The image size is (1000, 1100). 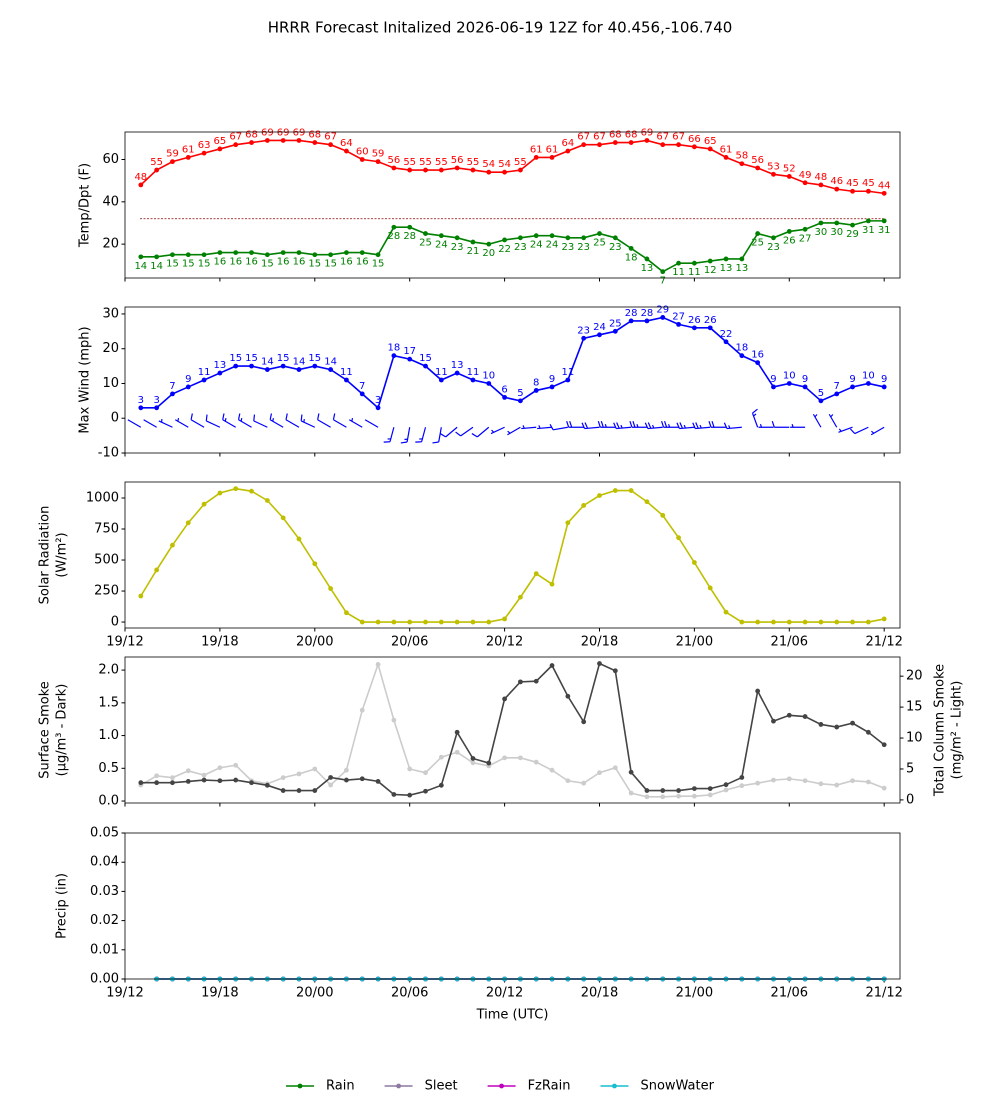 What do you see at coordinates (631, 135) in the screenshot?
I see `data-label: 68` at bounding box center [631, 135].